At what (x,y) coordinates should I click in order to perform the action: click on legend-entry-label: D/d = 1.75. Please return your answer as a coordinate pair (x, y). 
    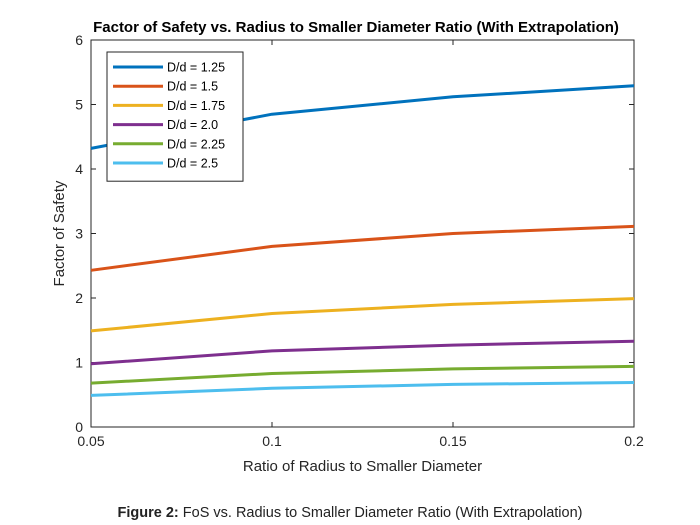
    Looking at the image, I should click on (196, 106).